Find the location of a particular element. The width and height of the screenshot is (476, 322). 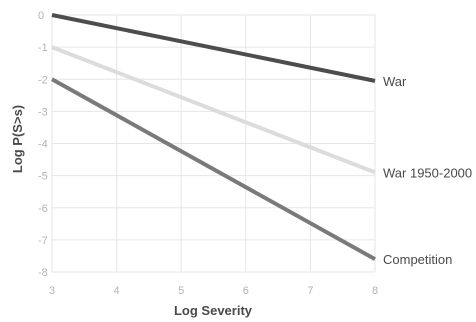

y-tick-label: -7 is located at coordinates (43, 241).